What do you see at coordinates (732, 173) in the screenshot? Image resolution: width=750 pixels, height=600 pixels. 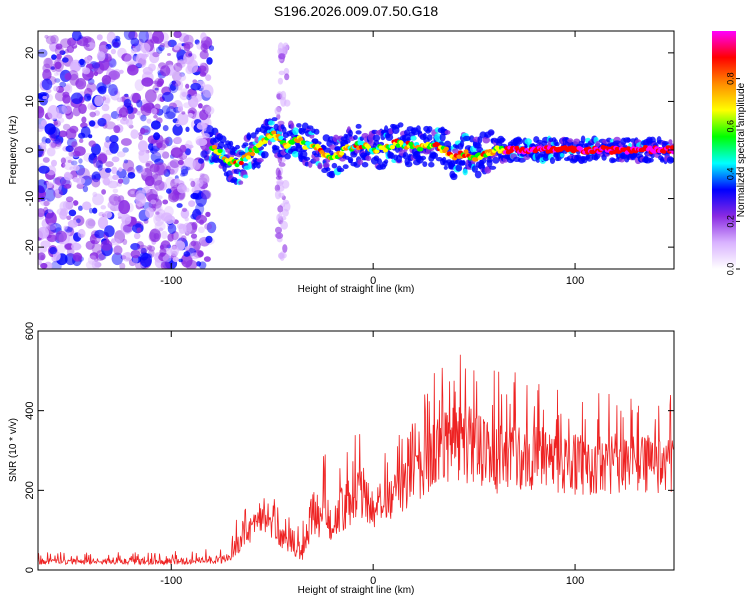 I see `colorbar-ticks: 0.0 0.2 0.4 0.6 0.8` at bounding box center [732, 173].